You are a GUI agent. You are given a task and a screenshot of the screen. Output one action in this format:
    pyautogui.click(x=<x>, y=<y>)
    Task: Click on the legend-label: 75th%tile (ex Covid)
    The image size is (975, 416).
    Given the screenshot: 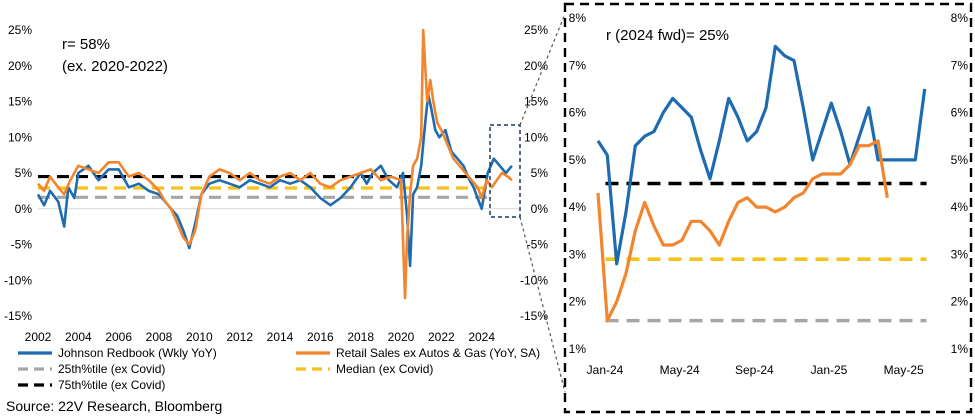 What is the action you would take?
    pyautogui.click(x=111, y=385)
    